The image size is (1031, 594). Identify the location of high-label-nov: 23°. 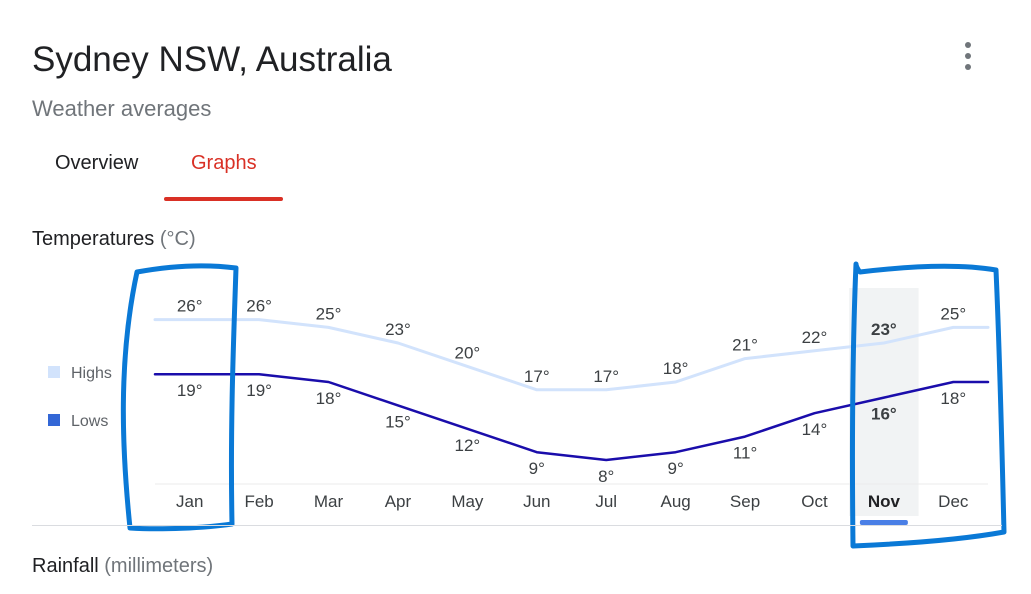
(884, 329).